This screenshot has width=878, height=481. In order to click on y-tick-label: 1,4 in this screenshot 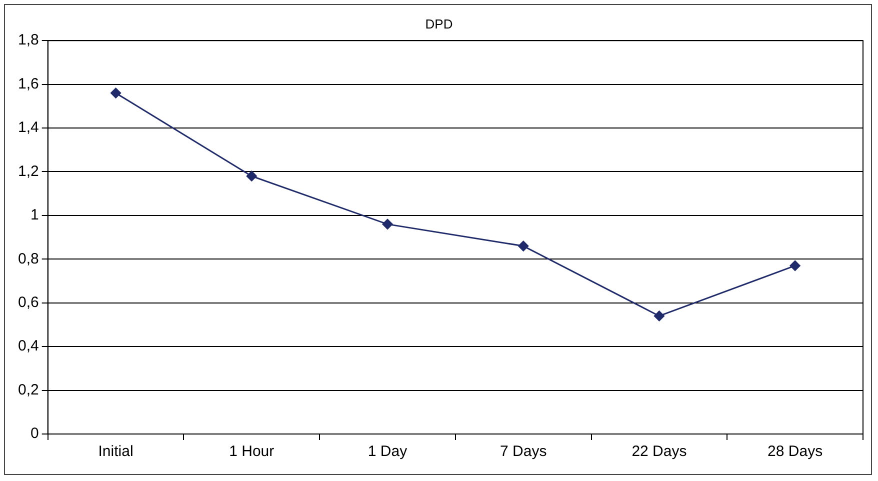, I will do `click(28, 127)`.